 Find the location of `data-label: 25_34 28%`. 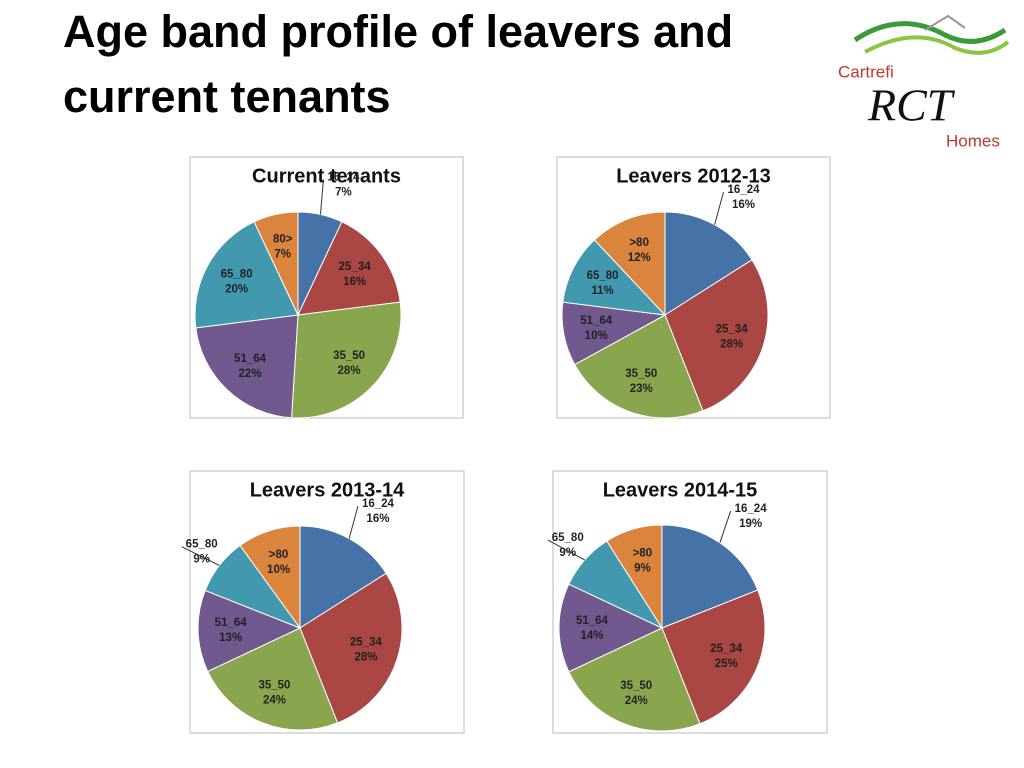

data-label: 25_34 28% is located at coordinates (732, 337).